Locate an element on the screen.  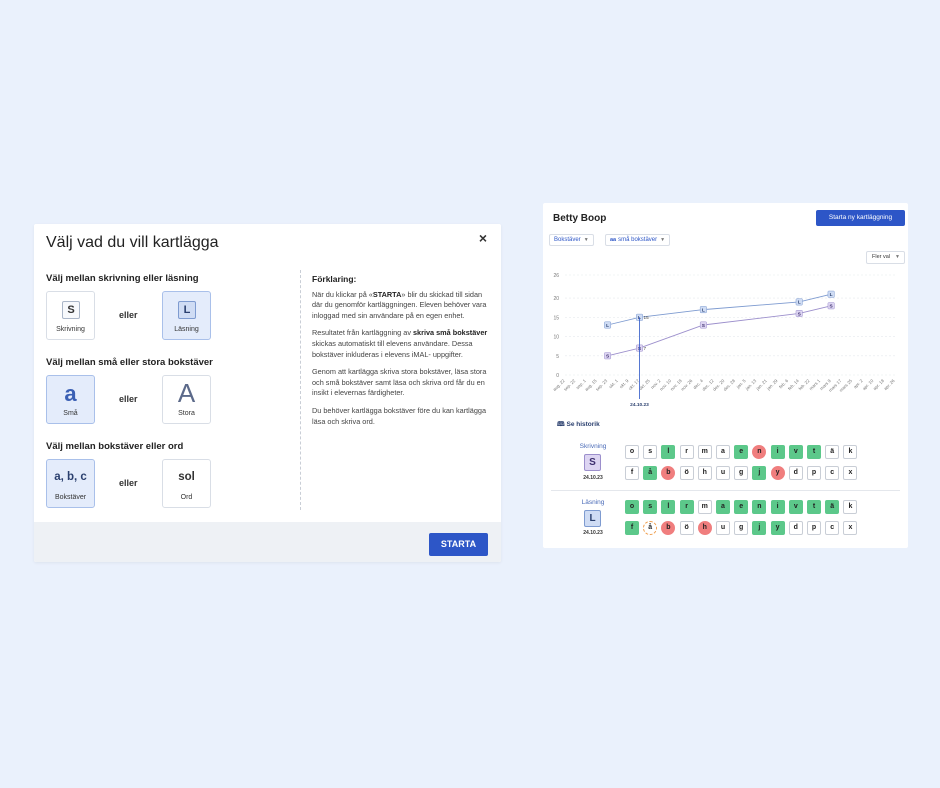
lowercase-a-icon: a is located at coordinates (70, 393).